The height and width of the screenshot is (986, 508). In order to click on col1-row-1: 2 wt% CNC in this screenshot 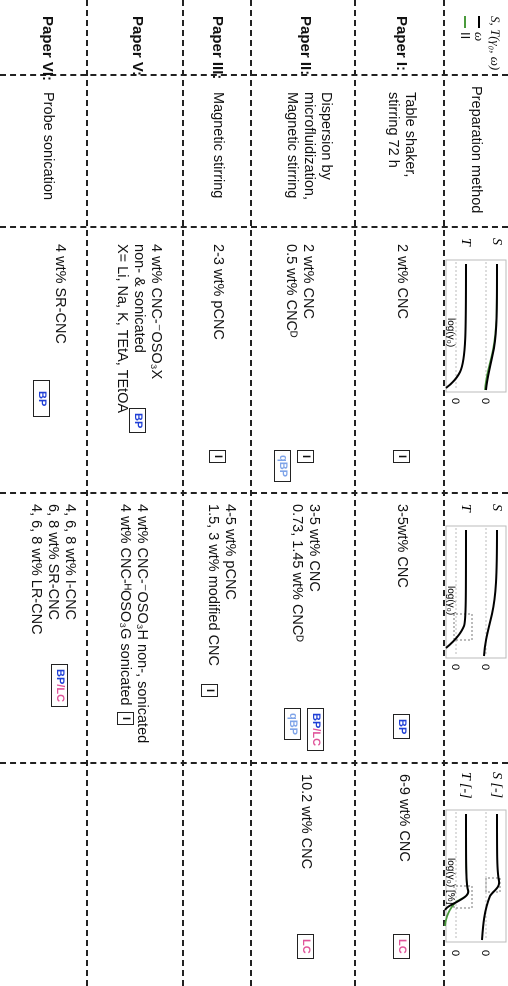, I will do `click(401, 281)`.